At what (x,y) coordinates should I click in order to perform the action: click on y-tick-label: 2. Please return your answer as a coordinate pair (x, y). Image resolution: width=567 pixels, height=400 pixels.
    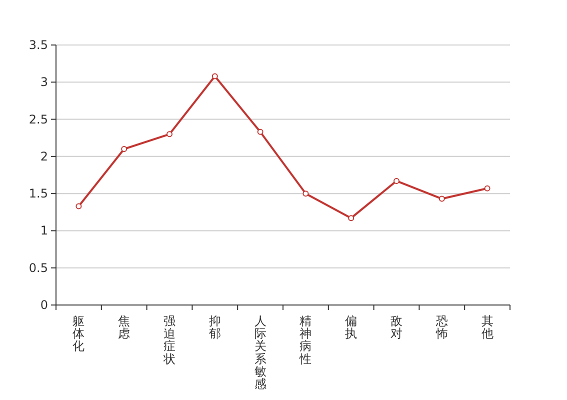
    Looking at the image, I should click on (44, 156).